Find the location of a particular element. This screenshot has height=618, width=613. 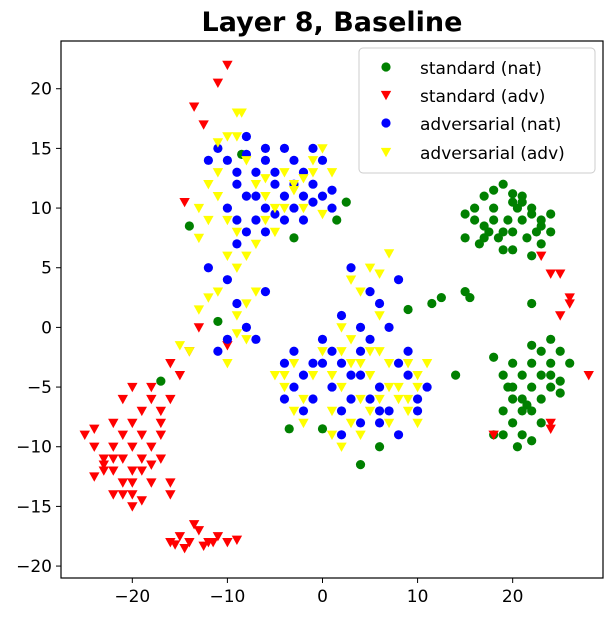

y-tick-label: −10 is located at coordinates (34, 448).